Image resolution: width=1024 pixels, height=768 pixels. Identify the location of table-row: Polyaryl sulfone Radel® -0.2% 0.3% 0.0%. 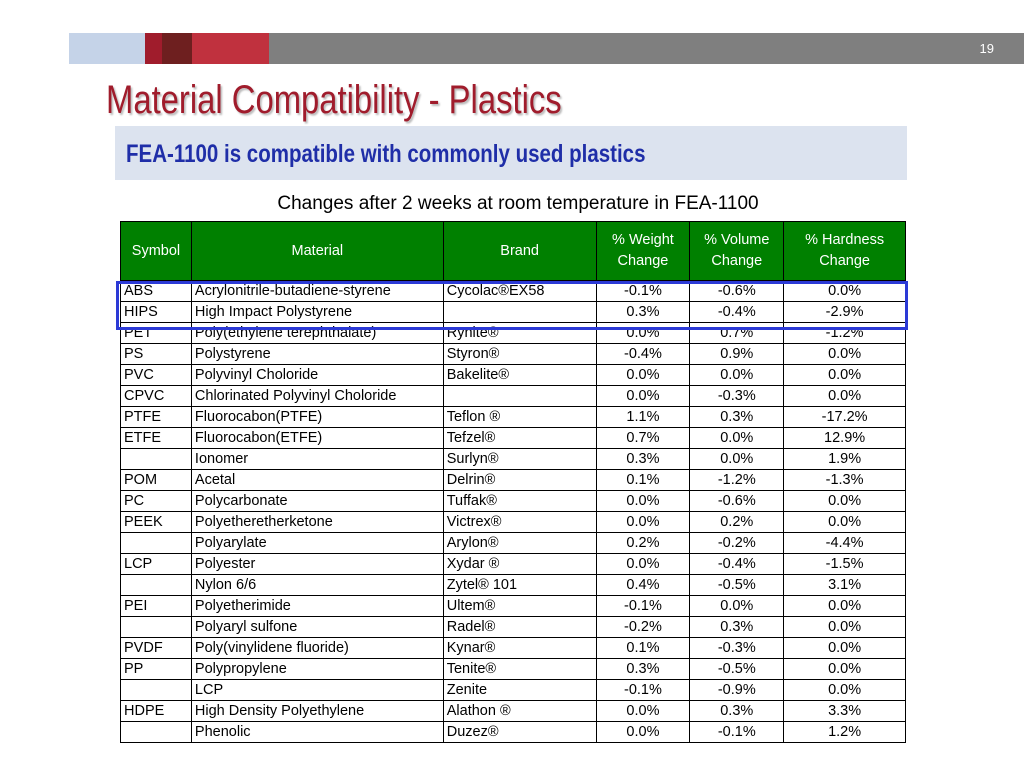
(513, 627).